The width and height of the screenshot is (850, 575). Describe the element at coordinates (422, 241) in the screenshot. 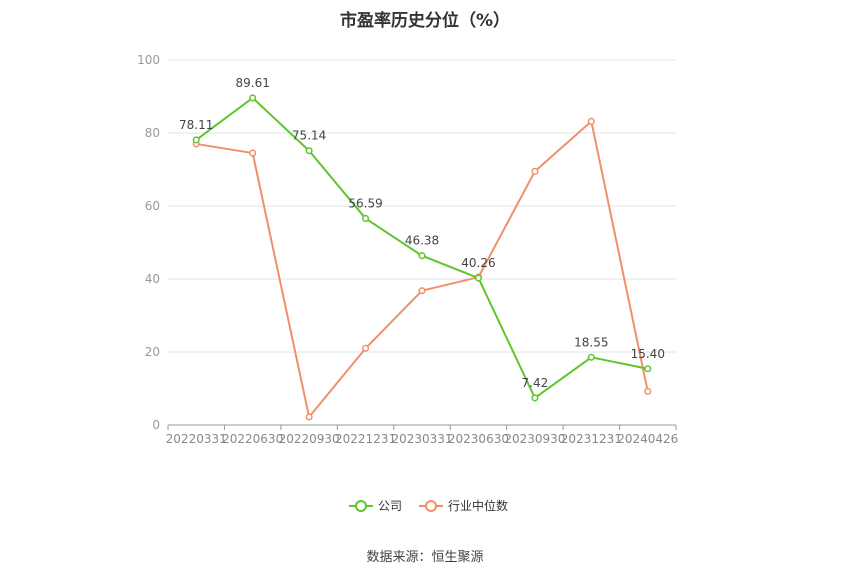

I see `data-label: 46.38` at that location.